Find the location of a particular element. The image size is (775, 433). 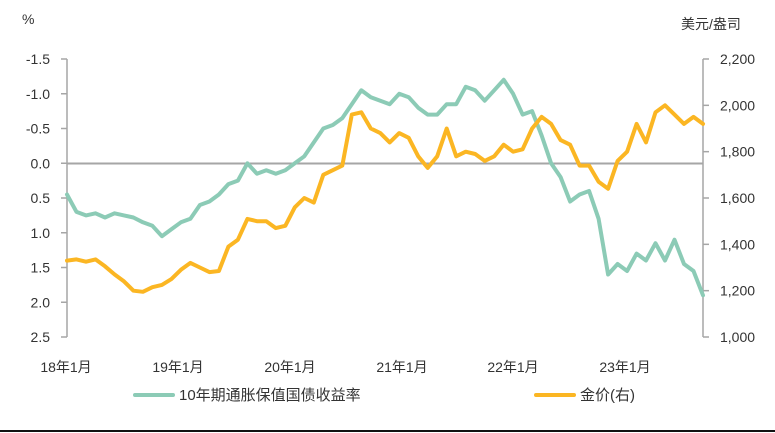

x-tick-label: 19年1月 is located at coordinates (177, 367).